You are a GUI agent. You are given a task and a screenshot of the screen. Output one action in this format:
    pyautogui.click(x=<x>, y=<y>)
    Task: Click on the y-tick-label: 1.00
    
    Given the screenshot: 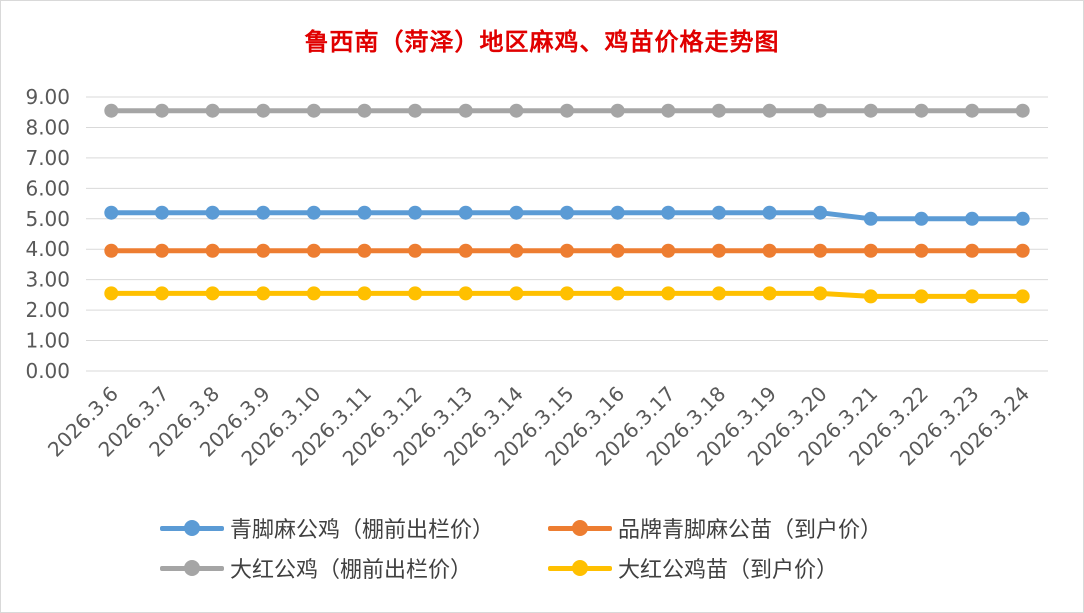 What is the action you would take?
    pyautogui.click(x=47, y=341)
    